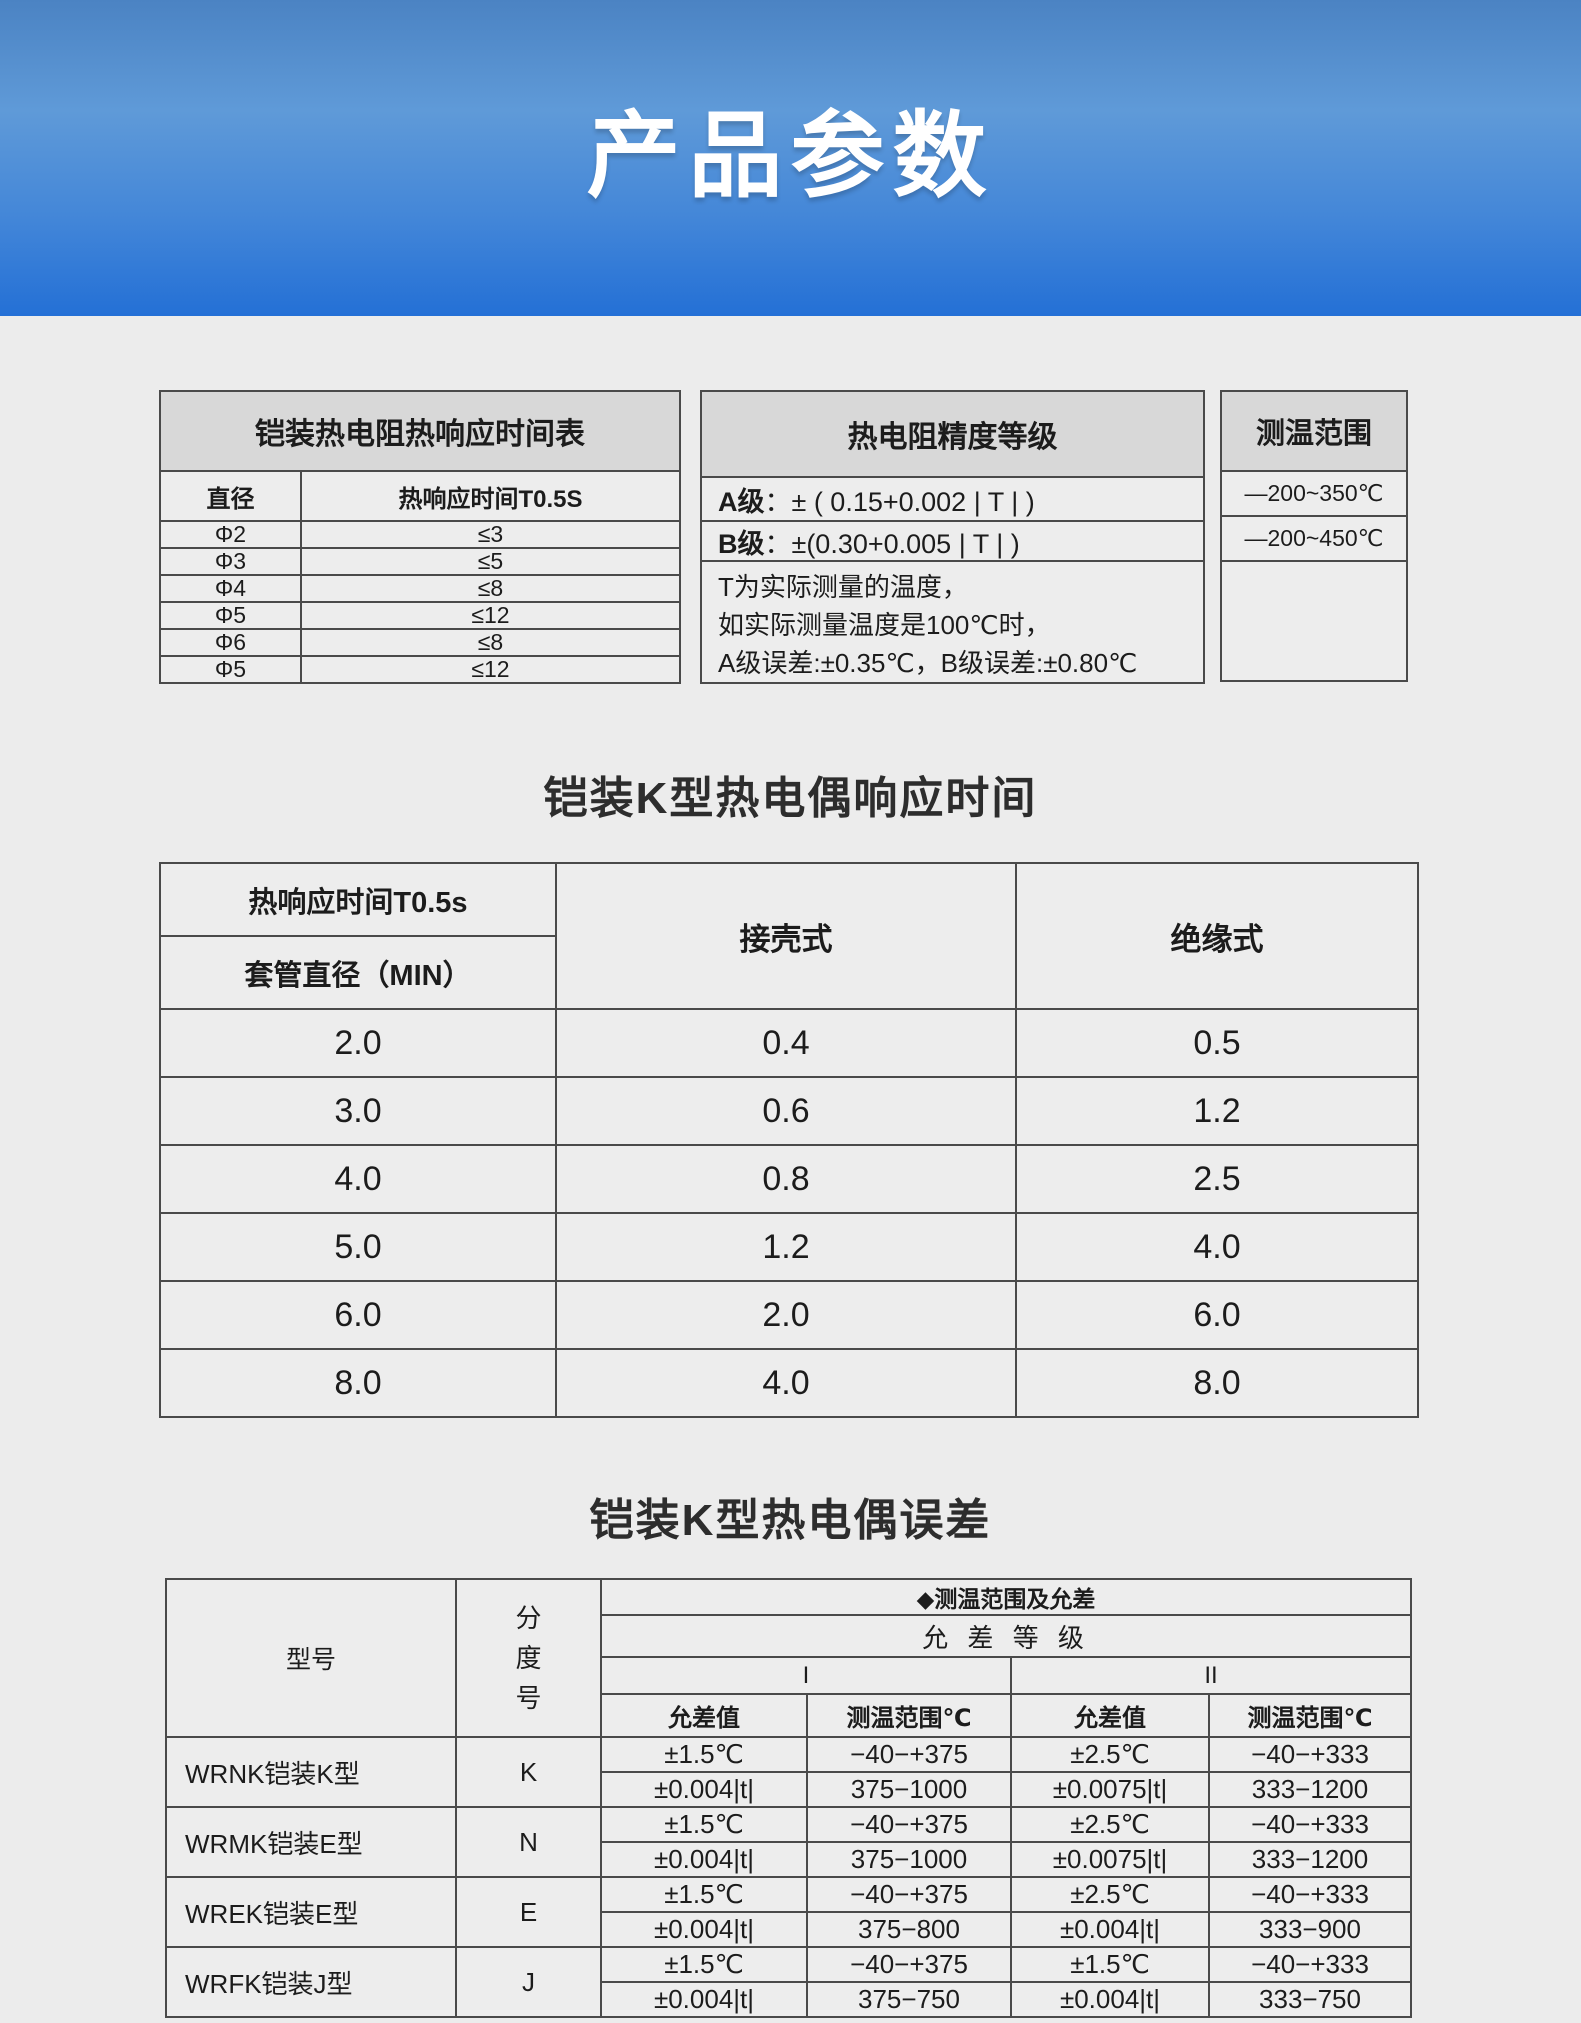  Describe the element at coordinates (789, 1929) in the screenshot. I see `table-row: ±0.004|t| 375−800 ±0.004|t| 333−900` at that location.